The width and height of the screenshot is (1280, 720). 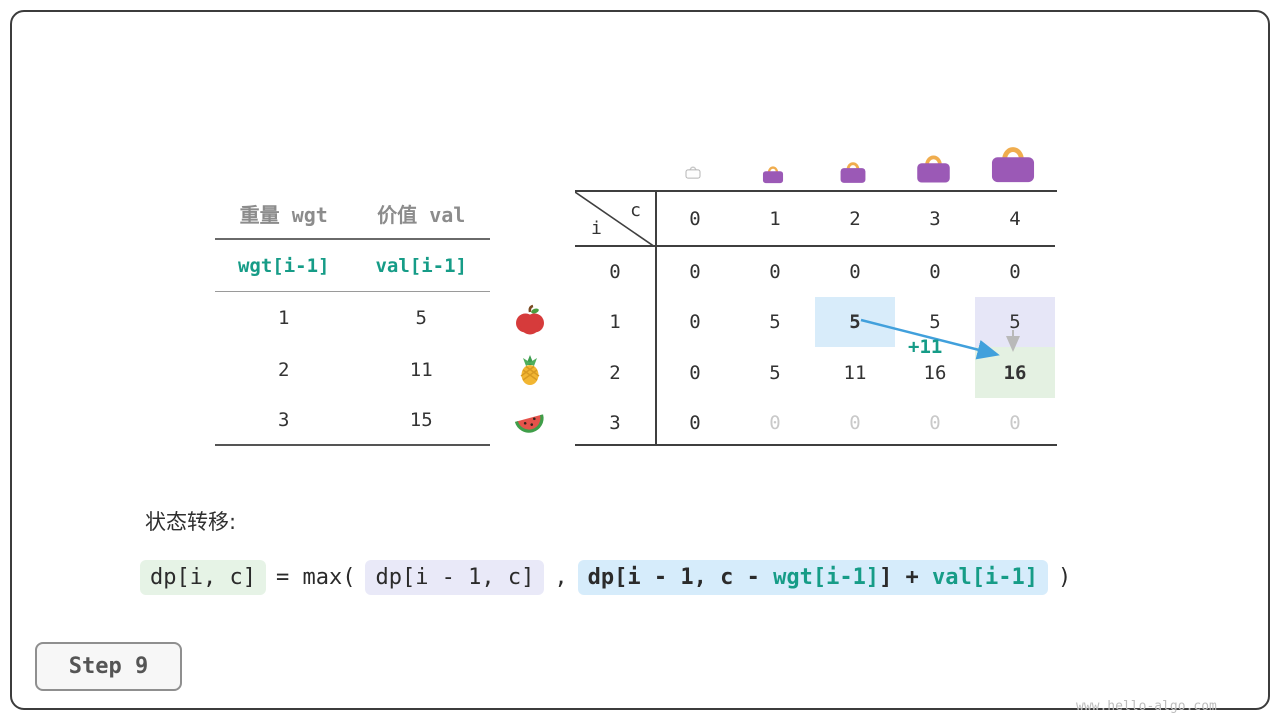 I want to click on row-header-2: 2, so click(x=615, y=372).